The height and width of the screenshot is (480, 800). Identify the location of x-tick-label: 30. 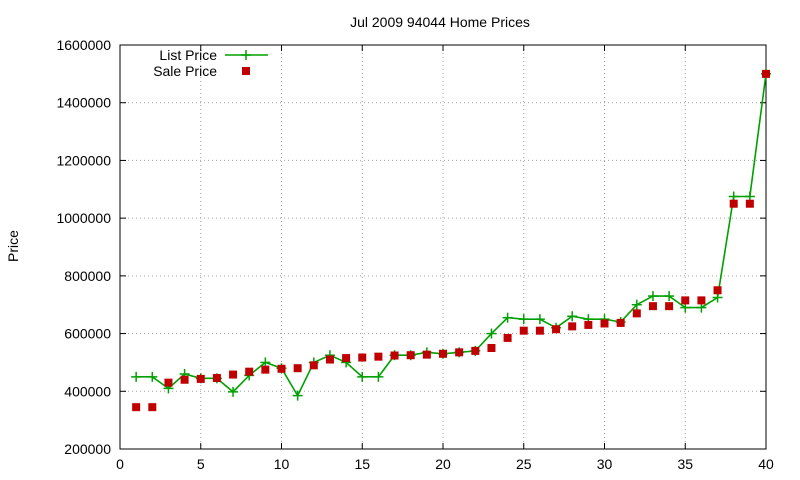
(605, 464).